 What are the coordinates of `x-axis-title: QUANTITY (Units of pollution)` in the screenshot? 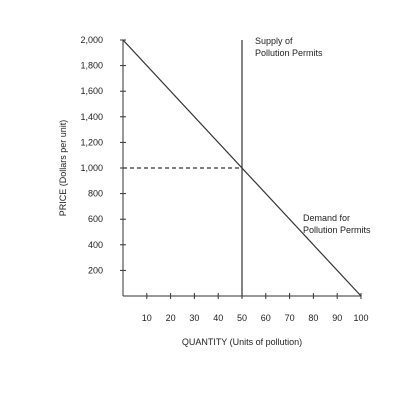 It's located at (242, 342).